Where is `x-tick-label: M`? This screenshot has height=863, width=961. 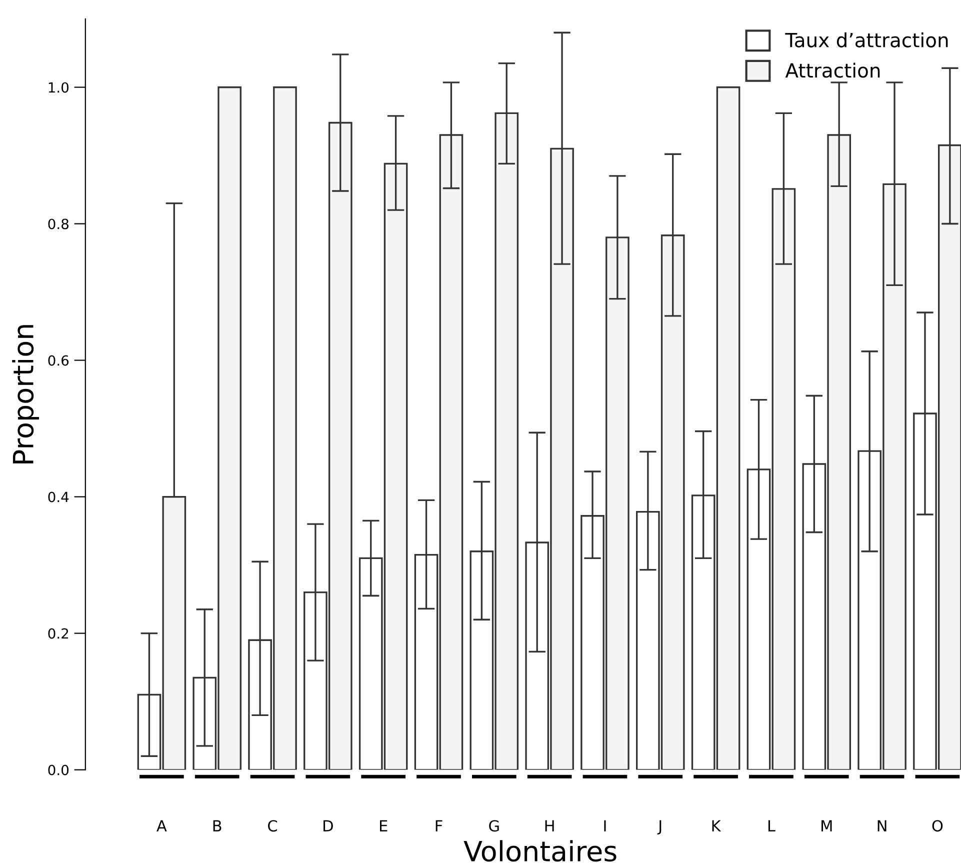 x-tick-label: M is located at coordinates (827, 826).